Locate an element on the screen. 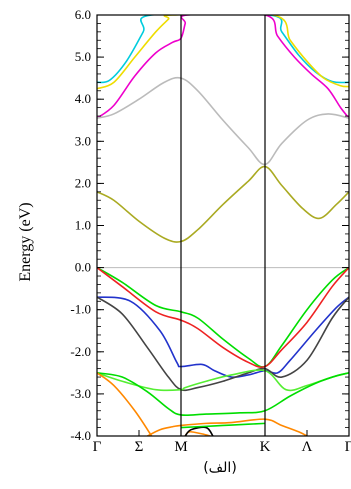  kpoint-label: K is located at coordinates (265, 447).